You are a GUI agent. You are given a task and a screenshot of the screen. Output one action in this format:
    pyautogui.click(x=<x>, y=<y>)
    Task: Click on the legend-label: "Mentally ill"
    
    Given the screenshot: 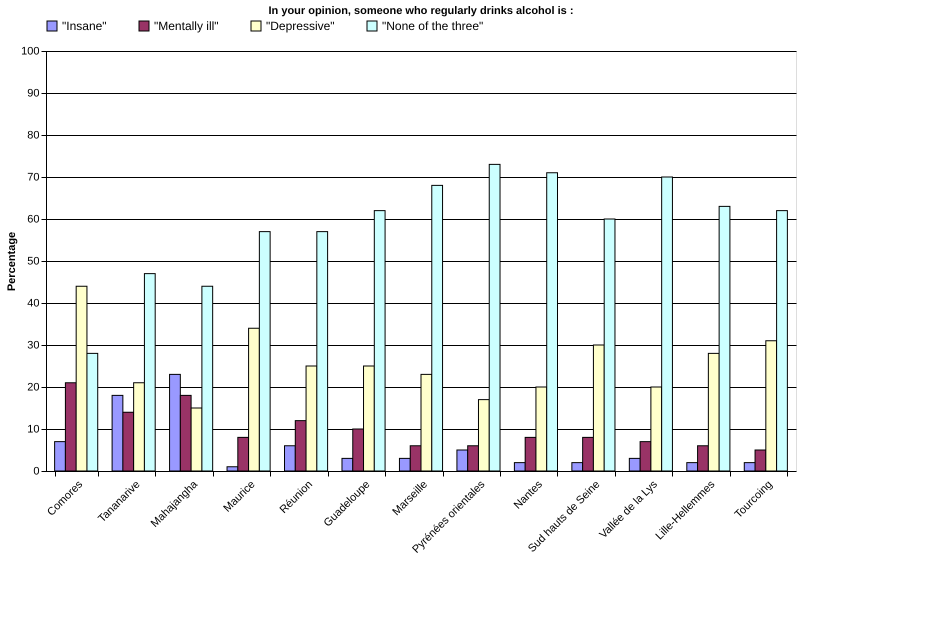 What is the action you would take?
    pyautogui.click(x=186, y=26)
    